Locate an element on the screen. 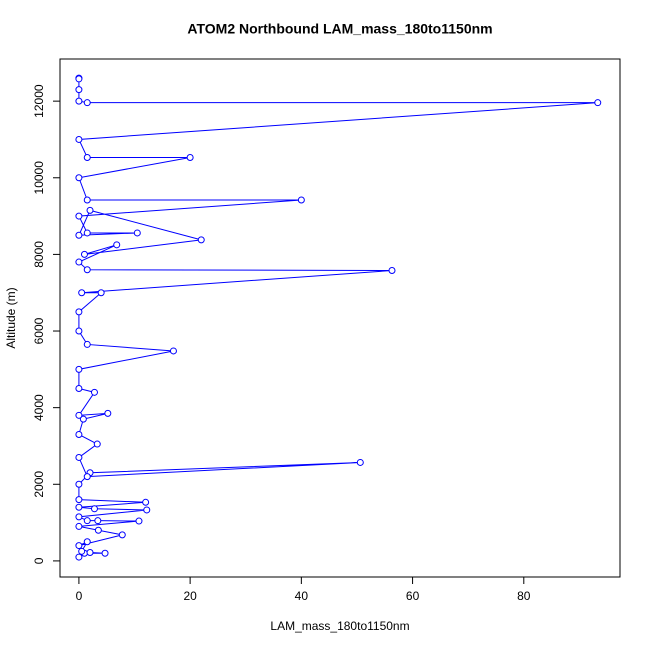  y-tick-label: 2000 is located at coordinates (39, 484).